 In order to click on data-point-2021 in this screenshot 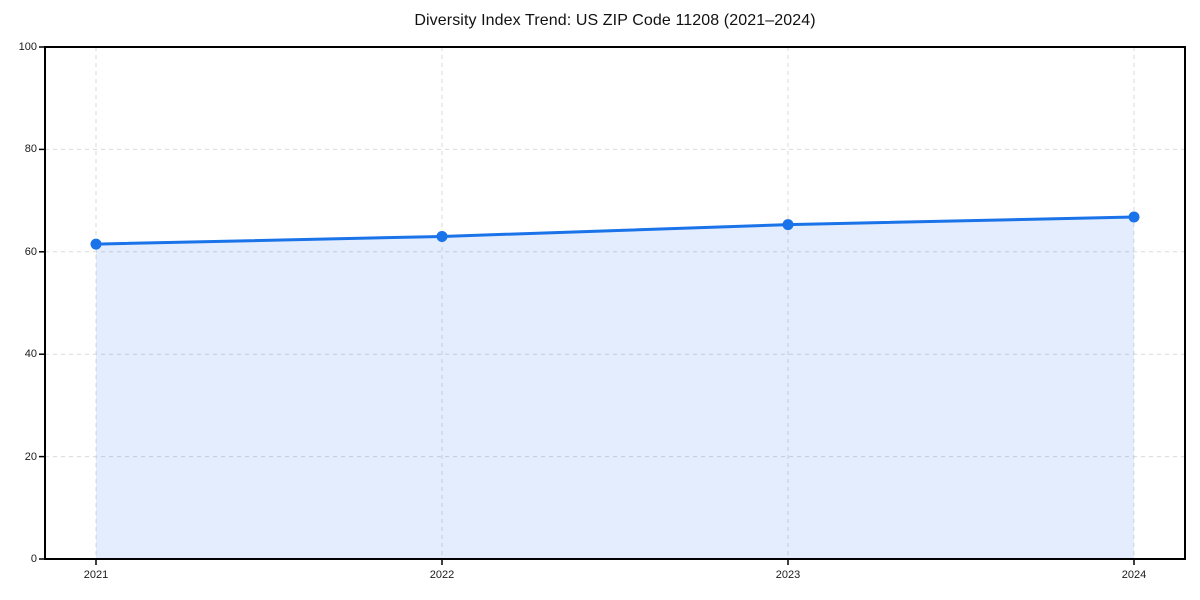, I will do `click(96, 244)`.